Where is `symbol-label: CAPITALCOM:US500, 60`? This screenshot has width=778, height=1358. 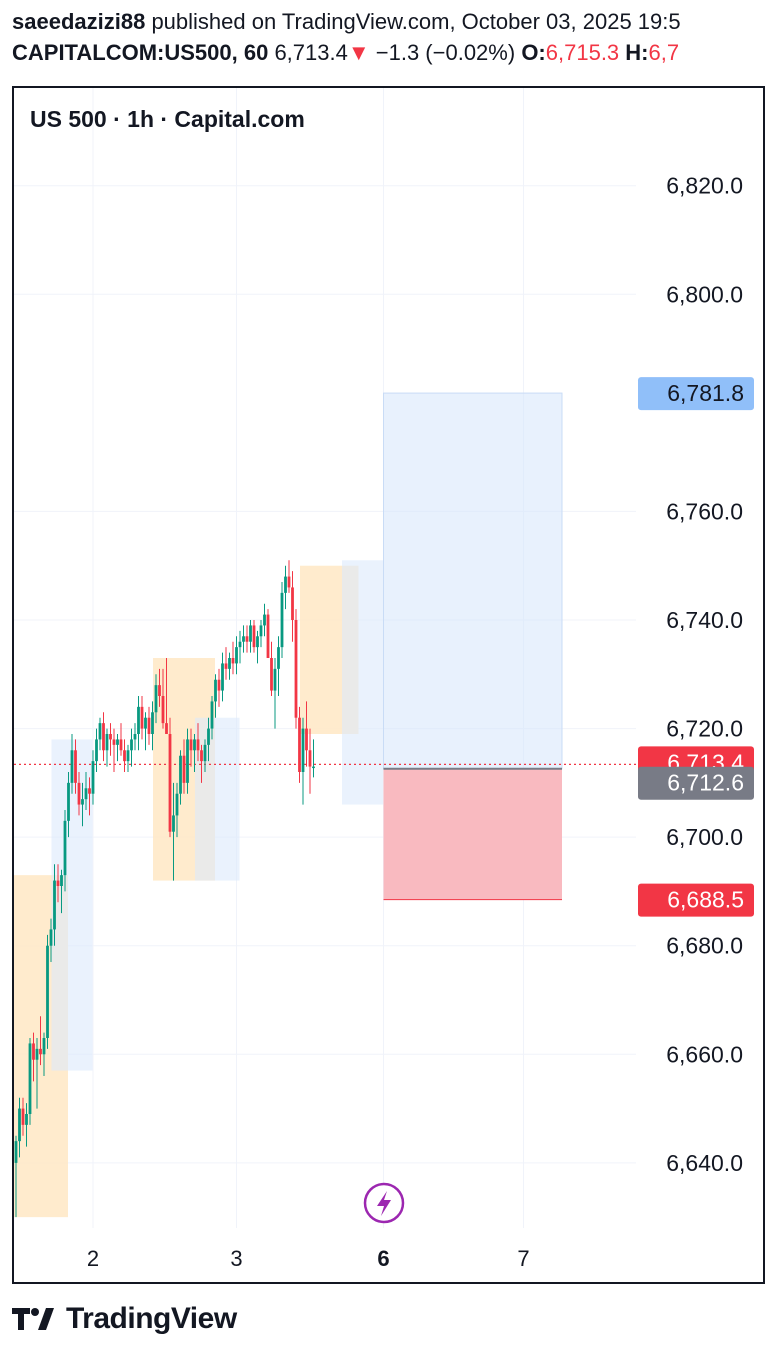
symbol-label: CAPITALCOM:US500, 60 is located at coordinates (140, 52).